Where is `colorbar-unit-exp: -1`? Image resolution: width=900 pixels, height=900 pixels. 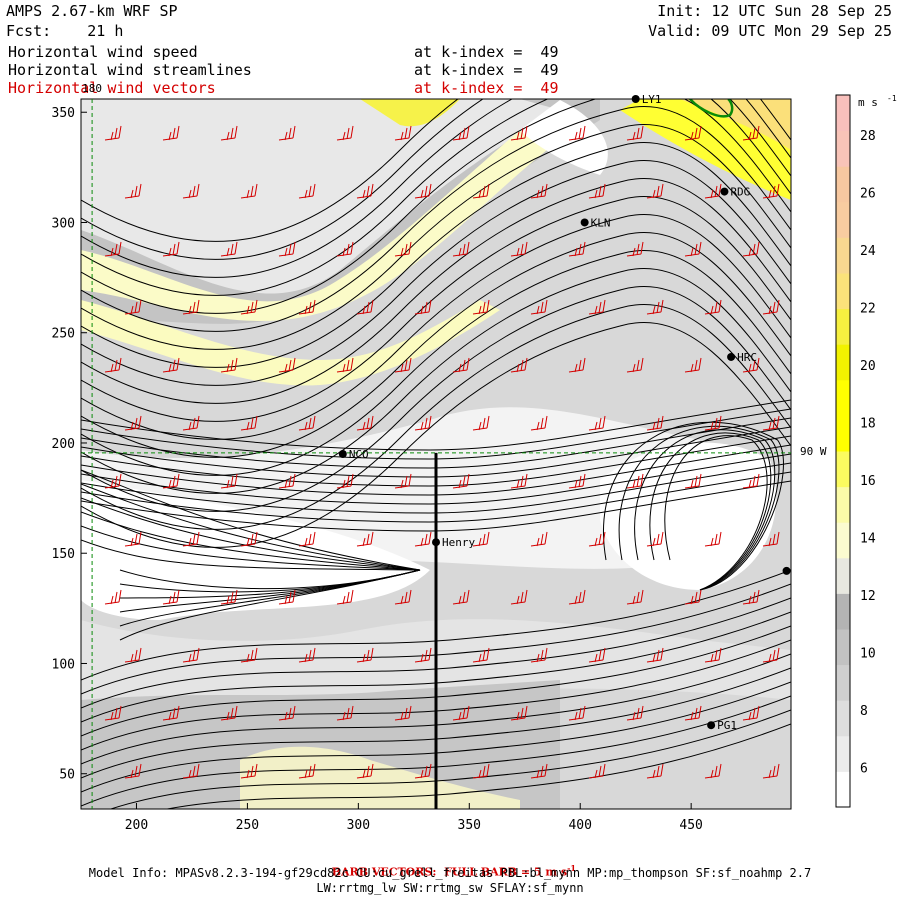
colorbar-unit-exp: -1 is located at coordinates (892, 98).